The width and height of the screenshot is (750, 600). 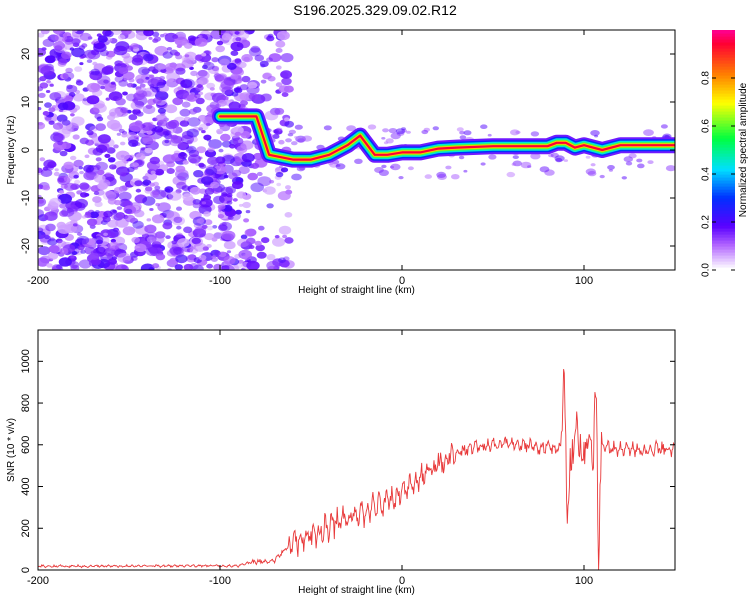 What do you see at coordinates (26, 528) in the screenshot?
I see `y-tick-label: 200` at bounding box center [26, 528].